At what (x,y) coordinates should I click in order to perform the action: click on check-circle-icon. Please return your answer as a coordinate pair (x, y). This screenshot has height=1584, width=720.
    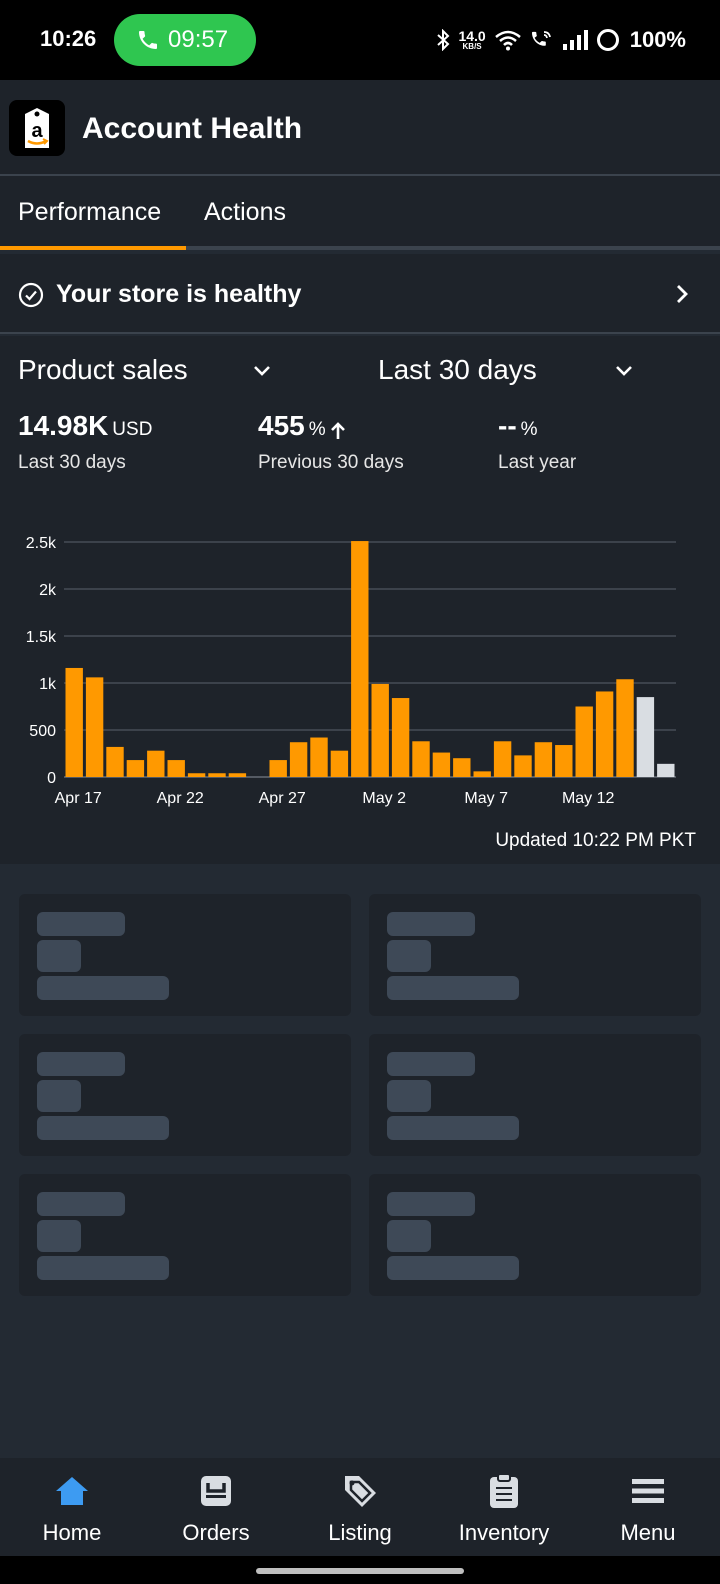
    Looking at the image, I should click on (31, 295).